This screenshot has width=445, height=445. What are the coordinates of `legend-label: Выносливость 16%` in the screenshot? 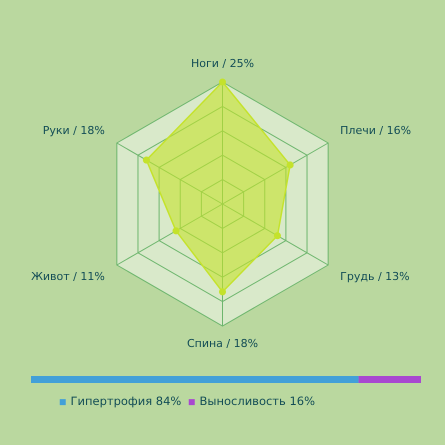 It's located at (258, 401).